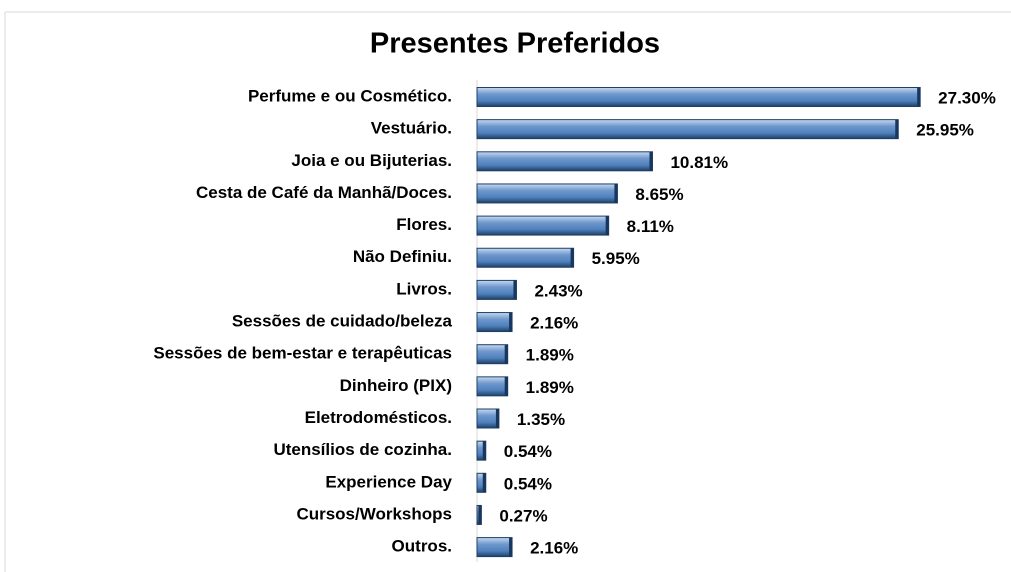  I want to click on data-label: 8.65%, so click(659, 194).